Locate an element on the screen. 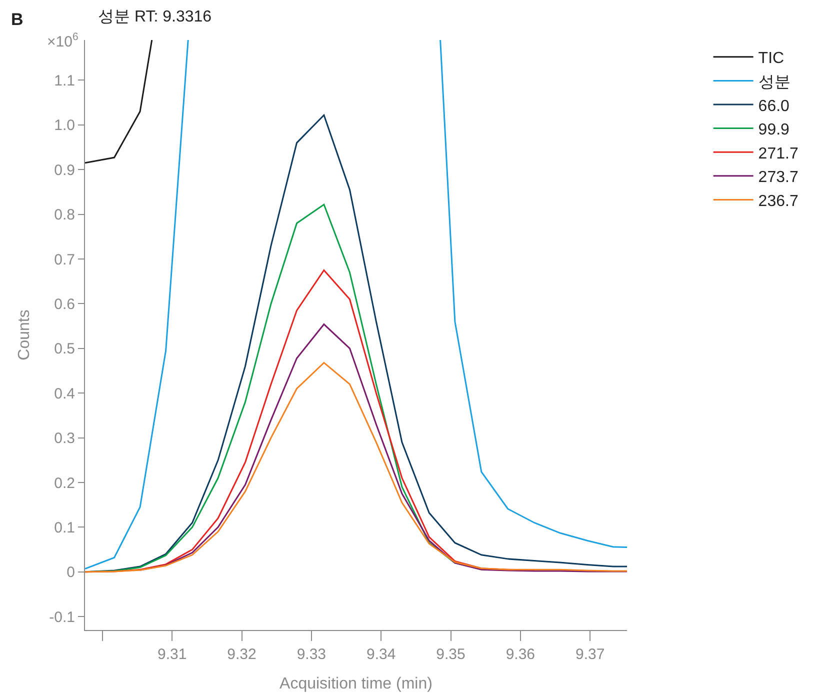 Image resolution: width=817 pixels, height=696 pixels. x-tick-label: 9.34 is located at coordinates (381, 654).